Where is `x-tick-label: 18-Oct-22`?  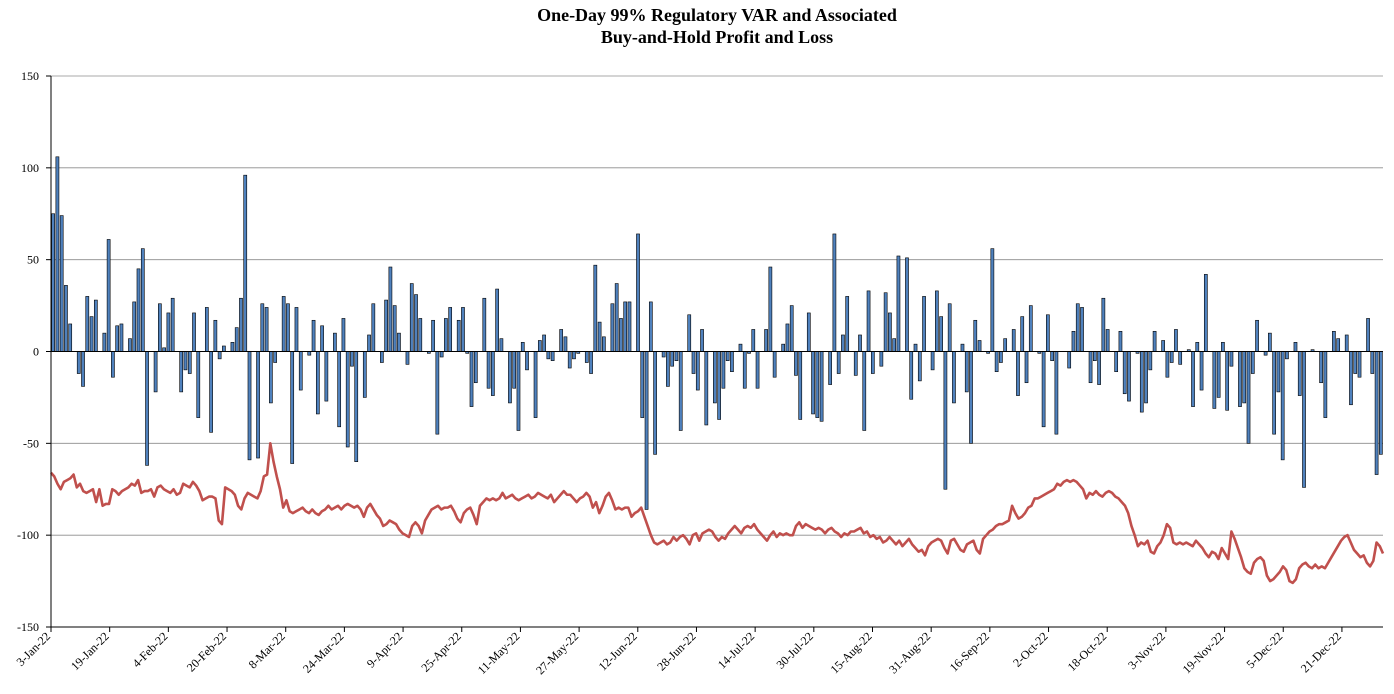
x-tick-label: 18-Oct-22 is located at coordinates (1087, 651).